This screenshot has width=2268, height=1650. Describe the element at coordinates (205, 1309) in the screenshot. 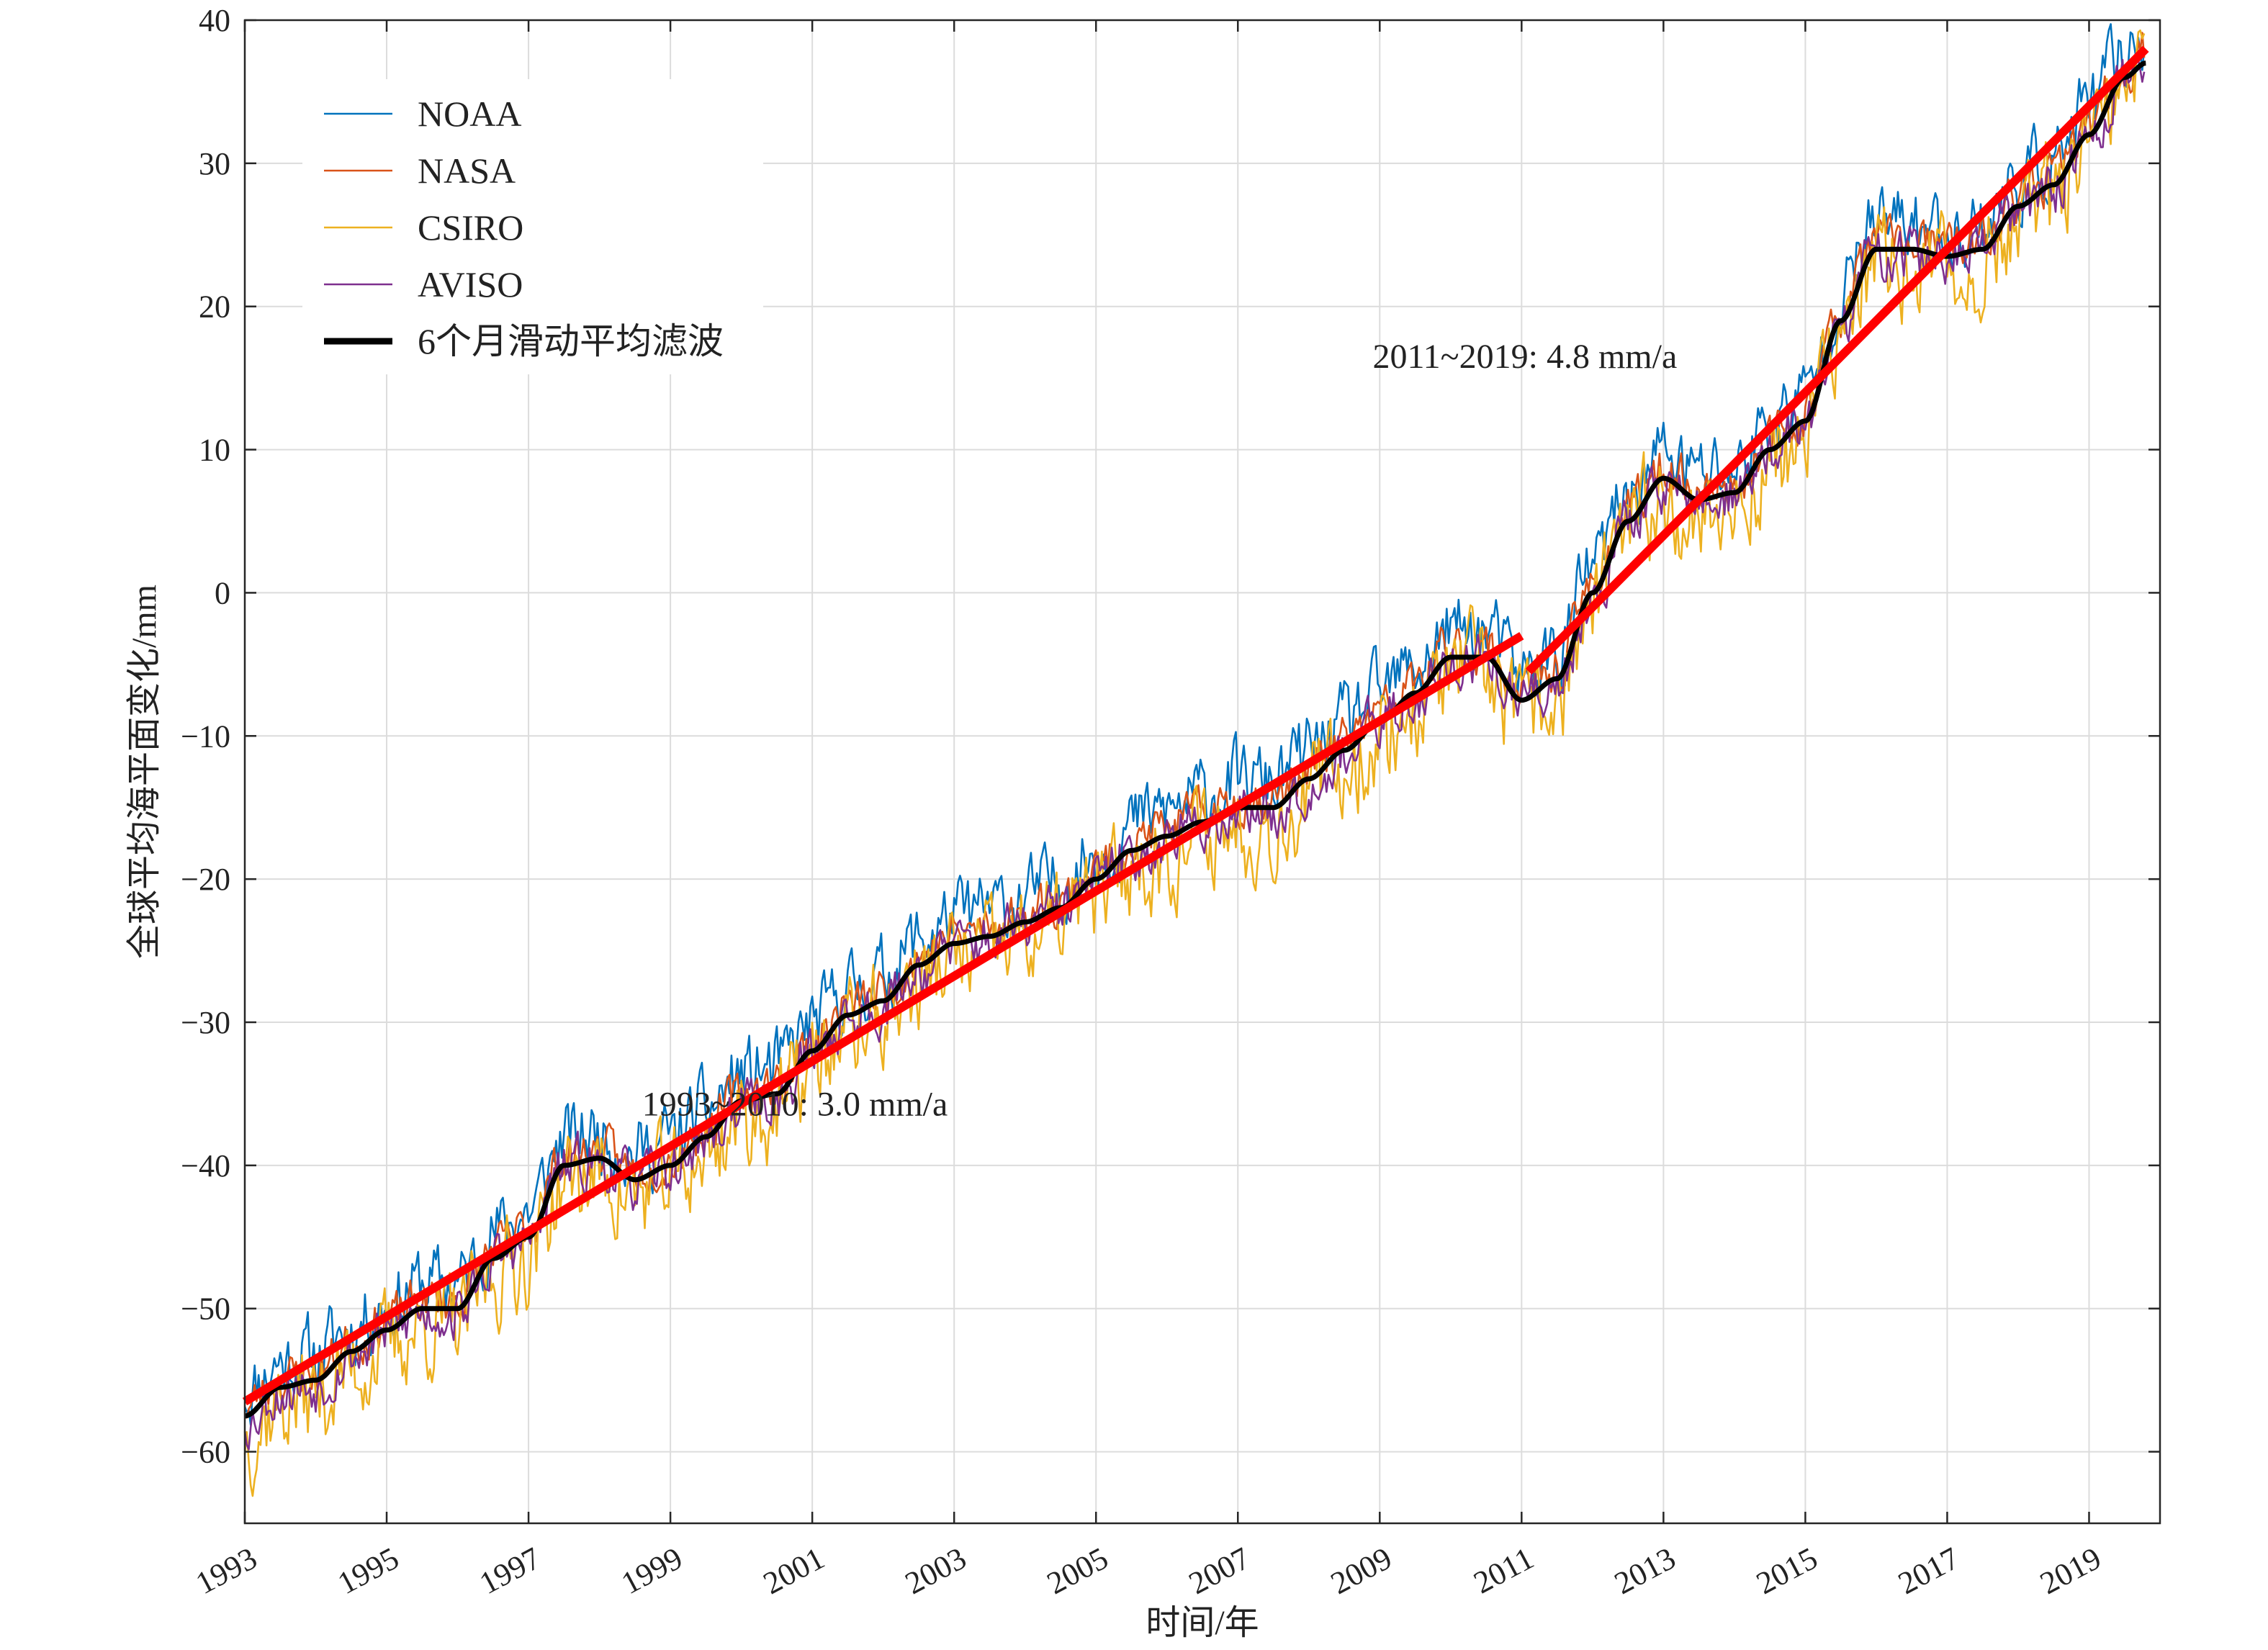

I see `y-tick-label: −50` at that location.